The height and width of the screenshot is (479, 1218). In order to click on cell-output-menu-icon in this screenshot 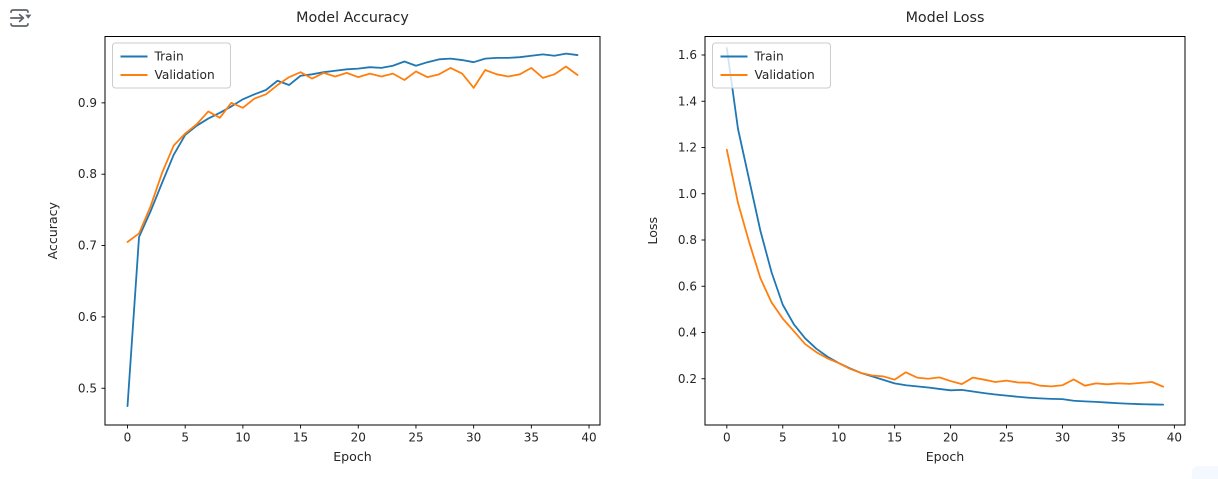, I will do `click(20, 18)`.